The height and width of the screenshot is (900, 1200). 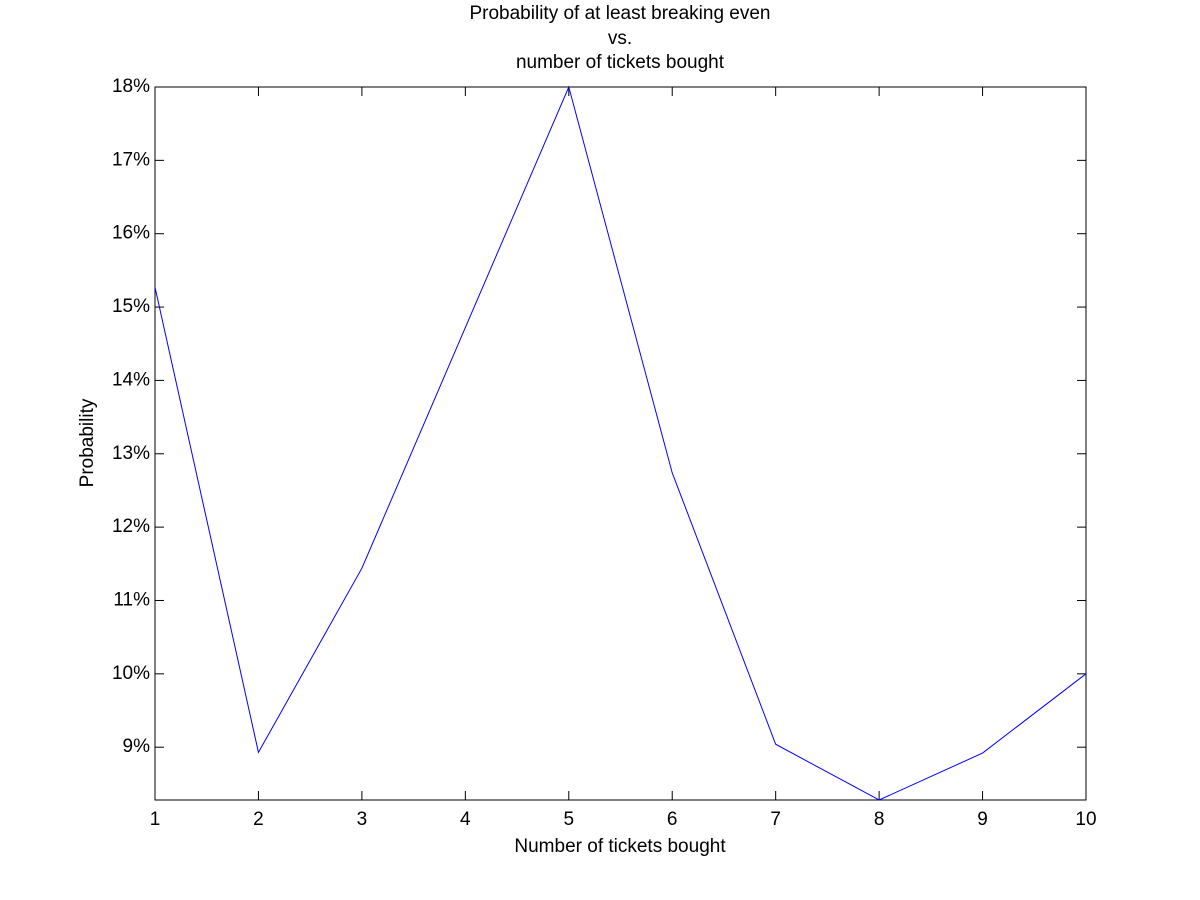 What do you see at coordinates (620, 846) in the screenshot?
I see `x-axis-label: Number of tickets bought` at bounding box center [620, 846].